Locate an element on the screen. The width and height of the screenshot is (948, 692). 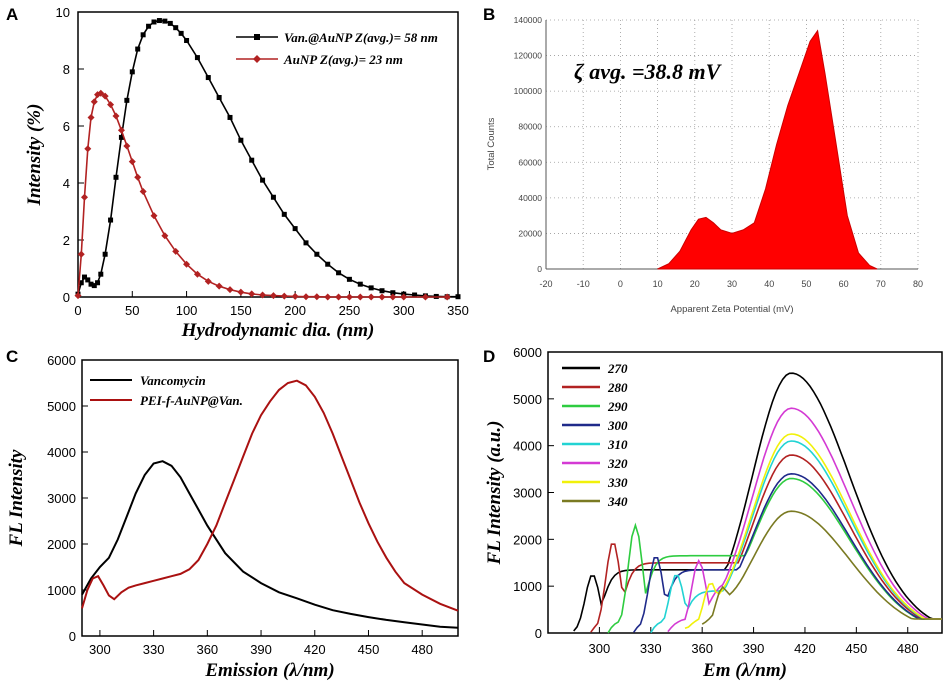
x-tick-label: 390 is located at coordinates (261, 649).